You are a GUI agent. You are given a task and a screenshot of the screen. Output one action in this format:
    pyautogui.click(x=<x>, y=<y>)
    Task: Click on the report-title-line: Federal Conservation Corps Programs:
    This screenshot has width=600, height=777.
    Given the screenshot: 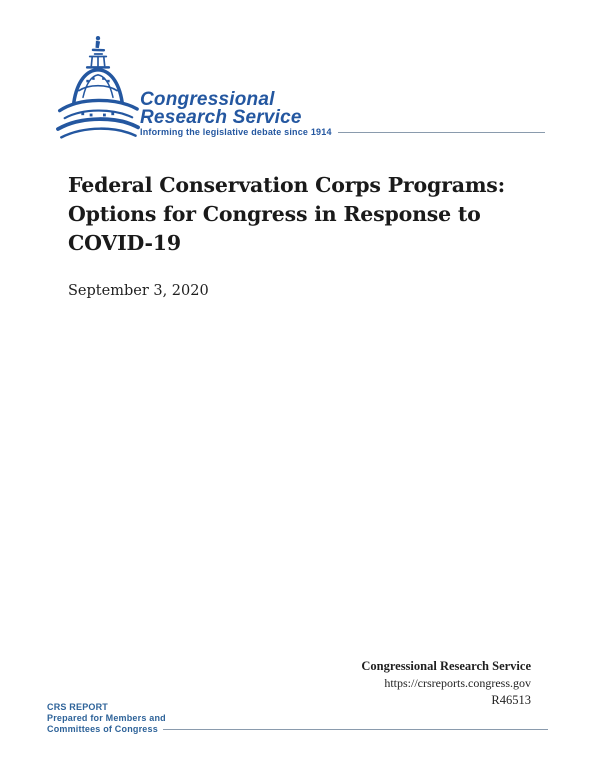 What is the action you would take?
    pyautogui.click(x=287, y=185)
    